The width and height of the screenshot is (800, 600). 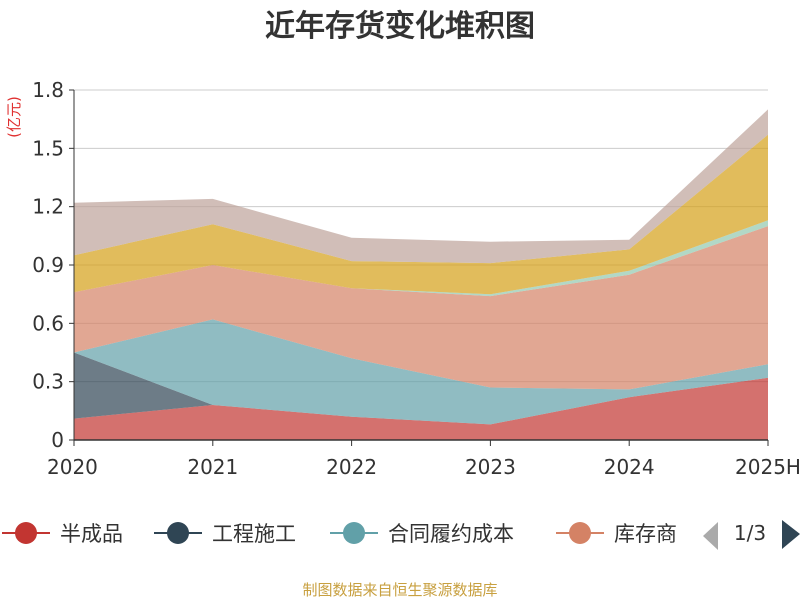 What do you see at coordinates (48, 382) in the screenshot?
I see `y-tick-label: 0.3` at bounding box center [48, 382].